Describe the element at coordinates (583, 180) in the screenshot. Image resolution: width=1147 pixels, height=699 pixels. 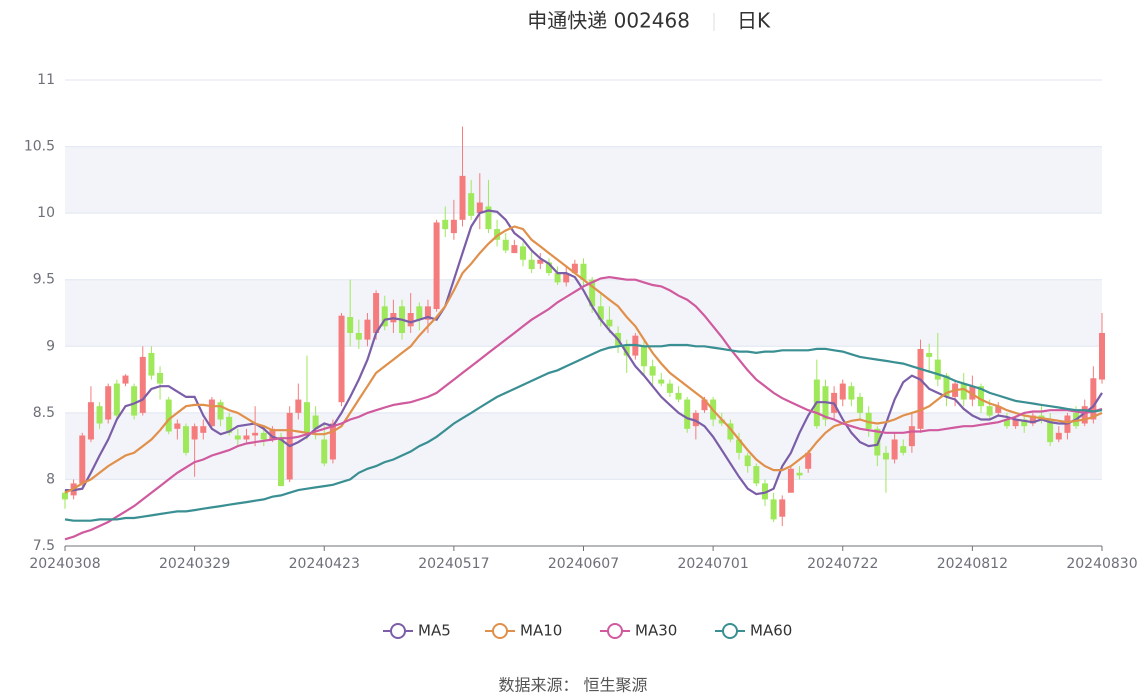
I see `grid-band` at that location.